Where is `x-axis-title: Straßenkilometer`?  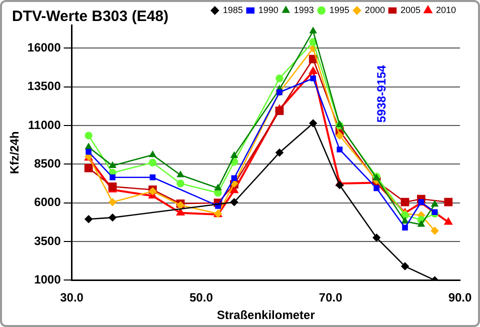
x-axis-title: Straßenkilometer is located at coordinates (266, 315).